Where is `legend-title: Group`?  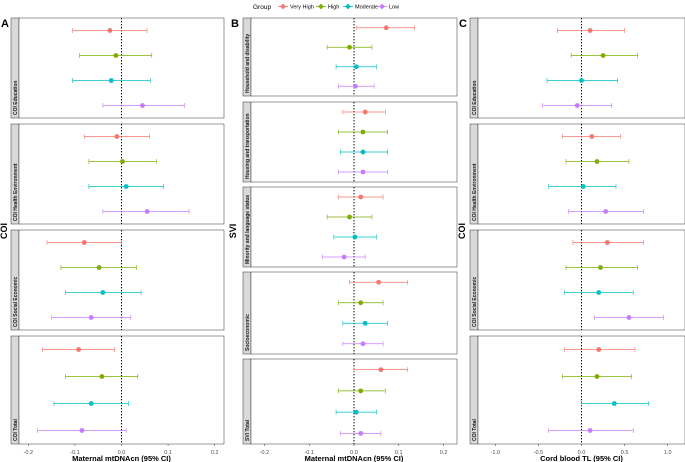 legend-title: Group is located at coordinates (262, 7).